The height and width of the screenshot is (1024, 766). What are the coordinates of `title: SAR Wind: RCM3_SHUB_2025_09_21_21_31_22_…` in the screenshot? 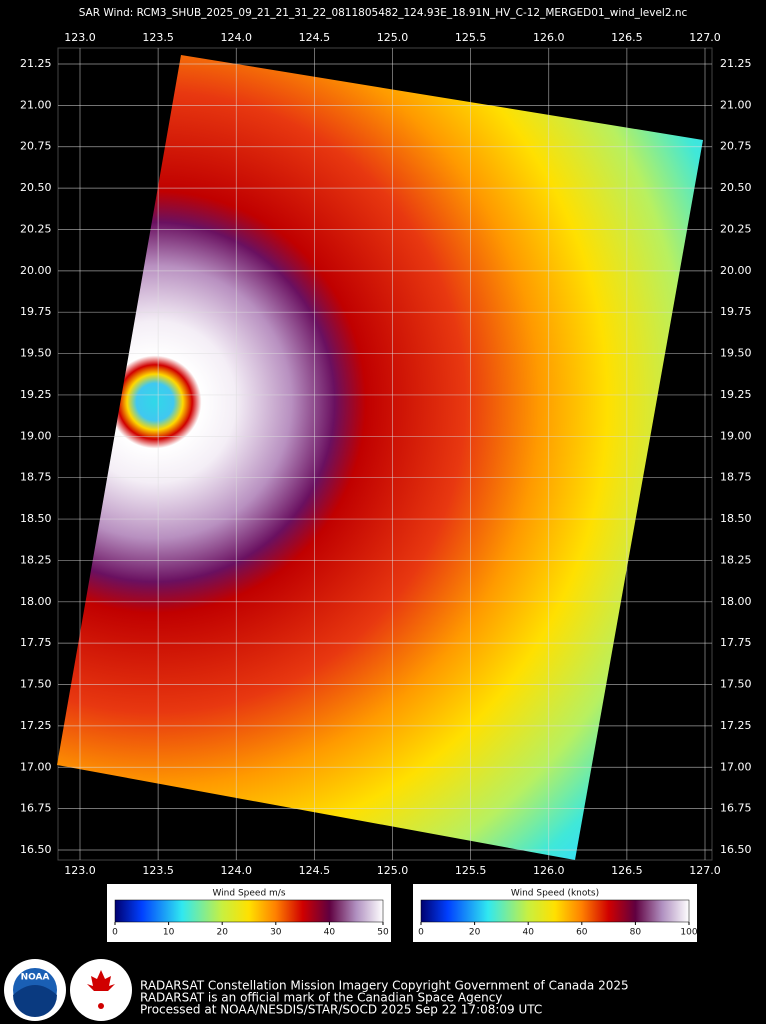 It's located at (383, 13).